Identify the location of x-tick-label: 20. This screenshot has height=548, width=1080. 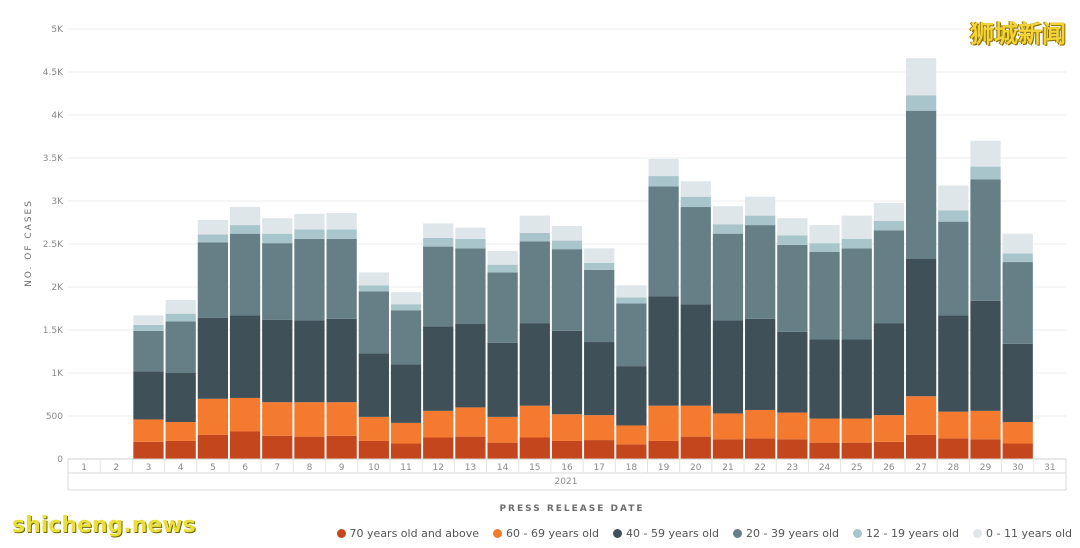
(696, 468).